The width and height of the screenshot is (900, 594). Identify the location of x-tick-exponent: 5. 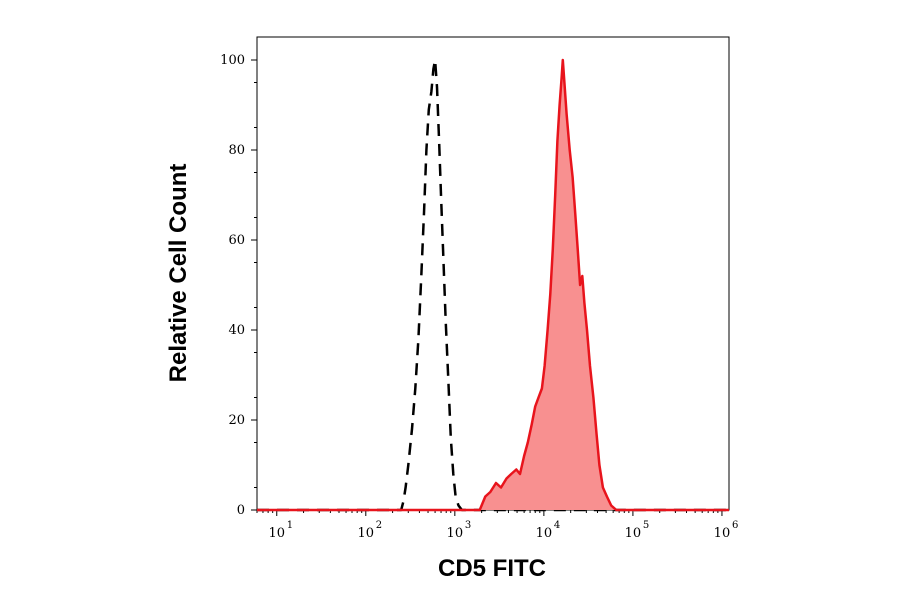
(646, 525).